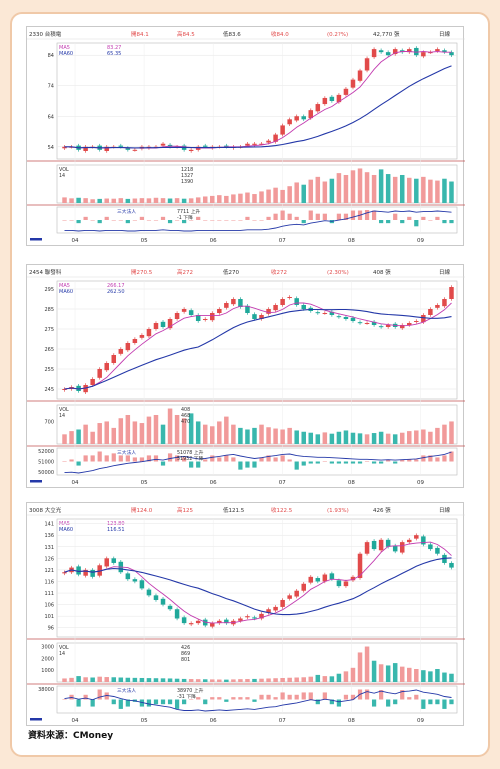 The height and width of the screenshot is (769, 500). Describe the element at coordinates (445, 34) in the screenshot. I see `header-field-7: 日線` at that location.